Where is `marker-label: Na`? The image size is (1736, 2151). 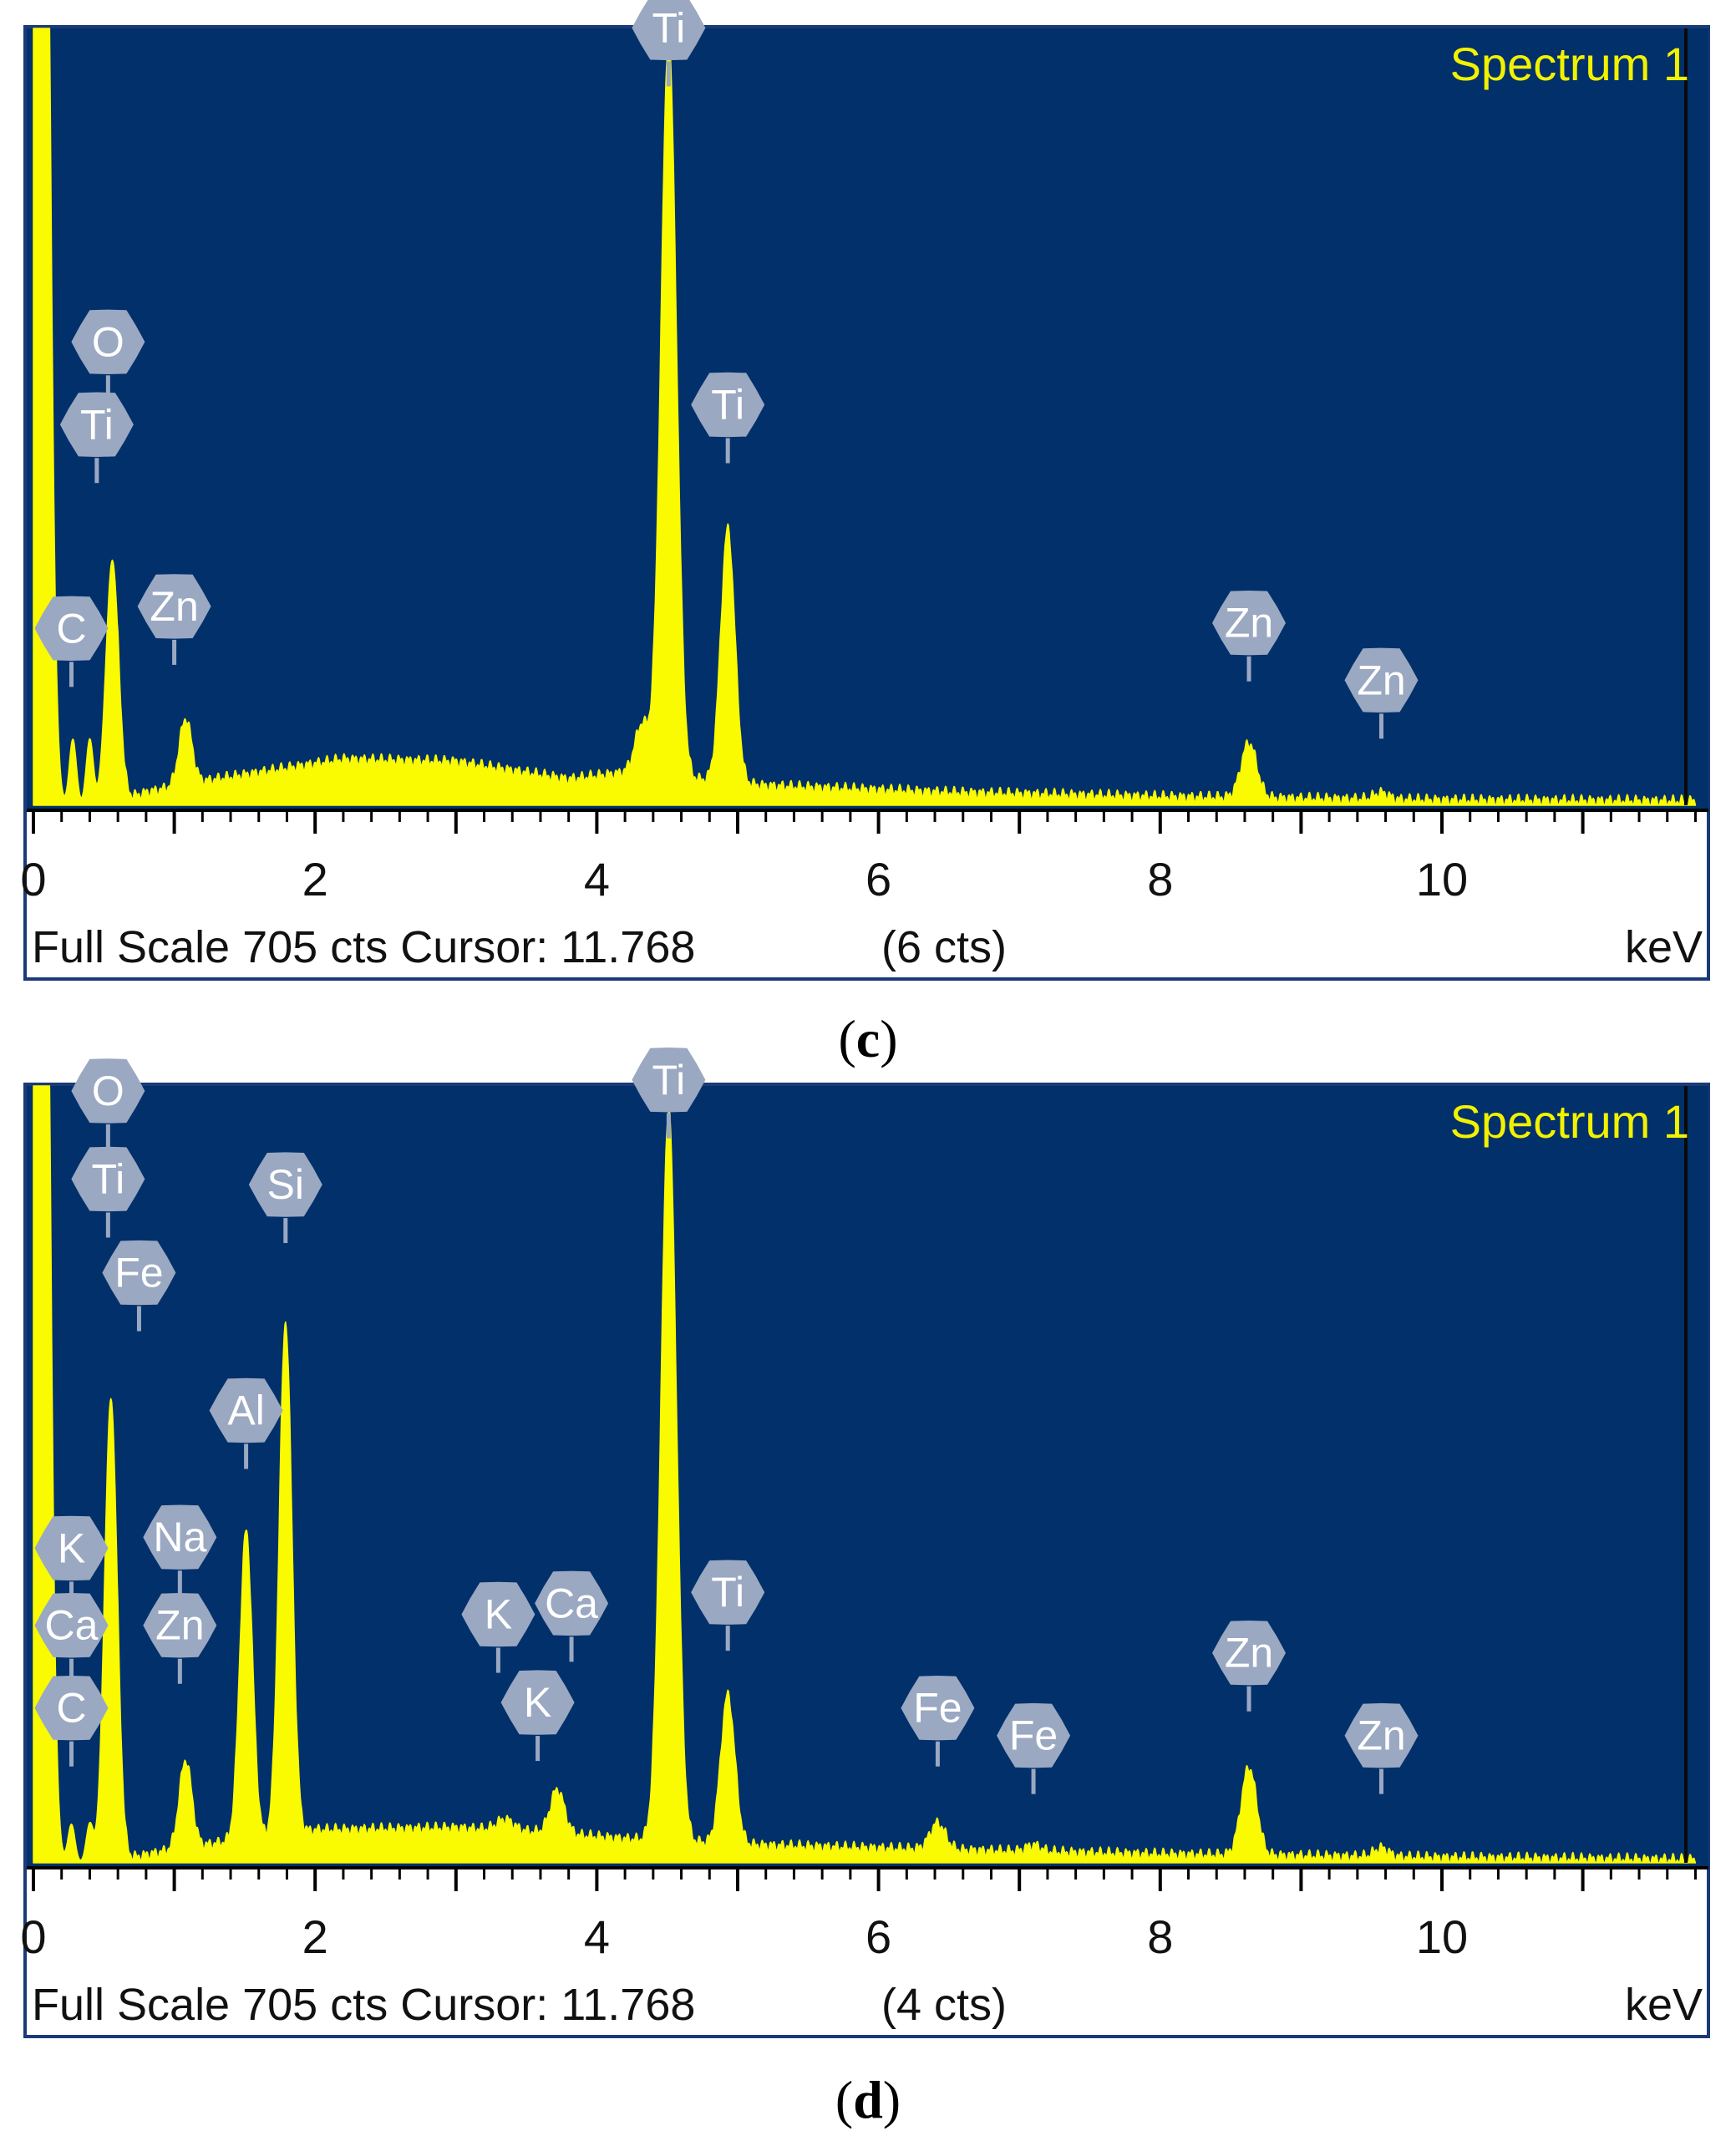
marker-label: Na is located at coordinates (179, 1537).